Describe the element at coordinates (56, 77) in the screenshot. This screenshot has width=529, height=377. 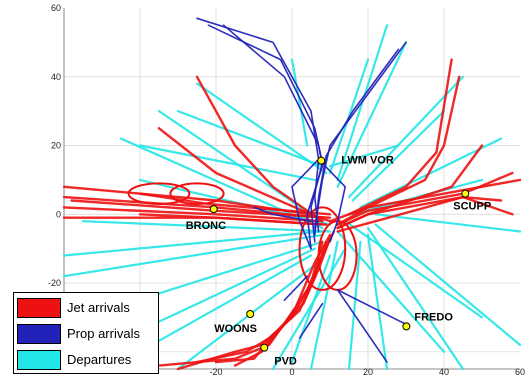
I see `y-tick-label: 40` at that location.